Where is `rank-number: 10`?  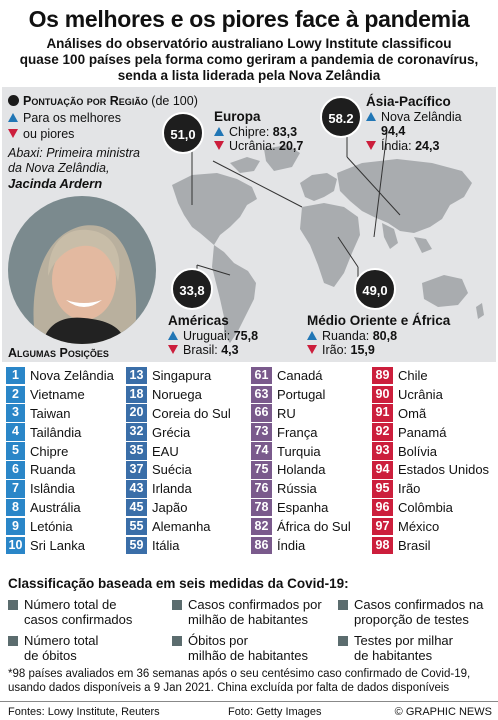
rank-number: 10 is located at coordinates (15, 545).